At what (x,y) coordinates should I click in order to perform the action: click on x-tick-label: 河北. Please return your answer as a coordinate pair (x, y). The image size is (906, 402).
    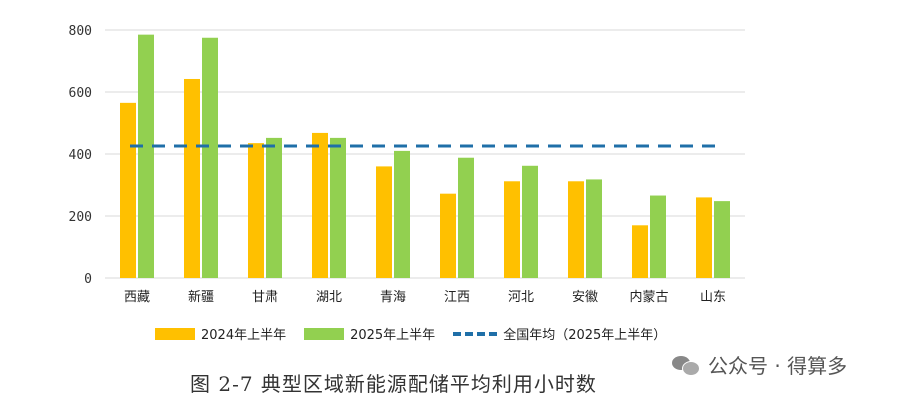
    Looking at the image, I should click on (521, 297).